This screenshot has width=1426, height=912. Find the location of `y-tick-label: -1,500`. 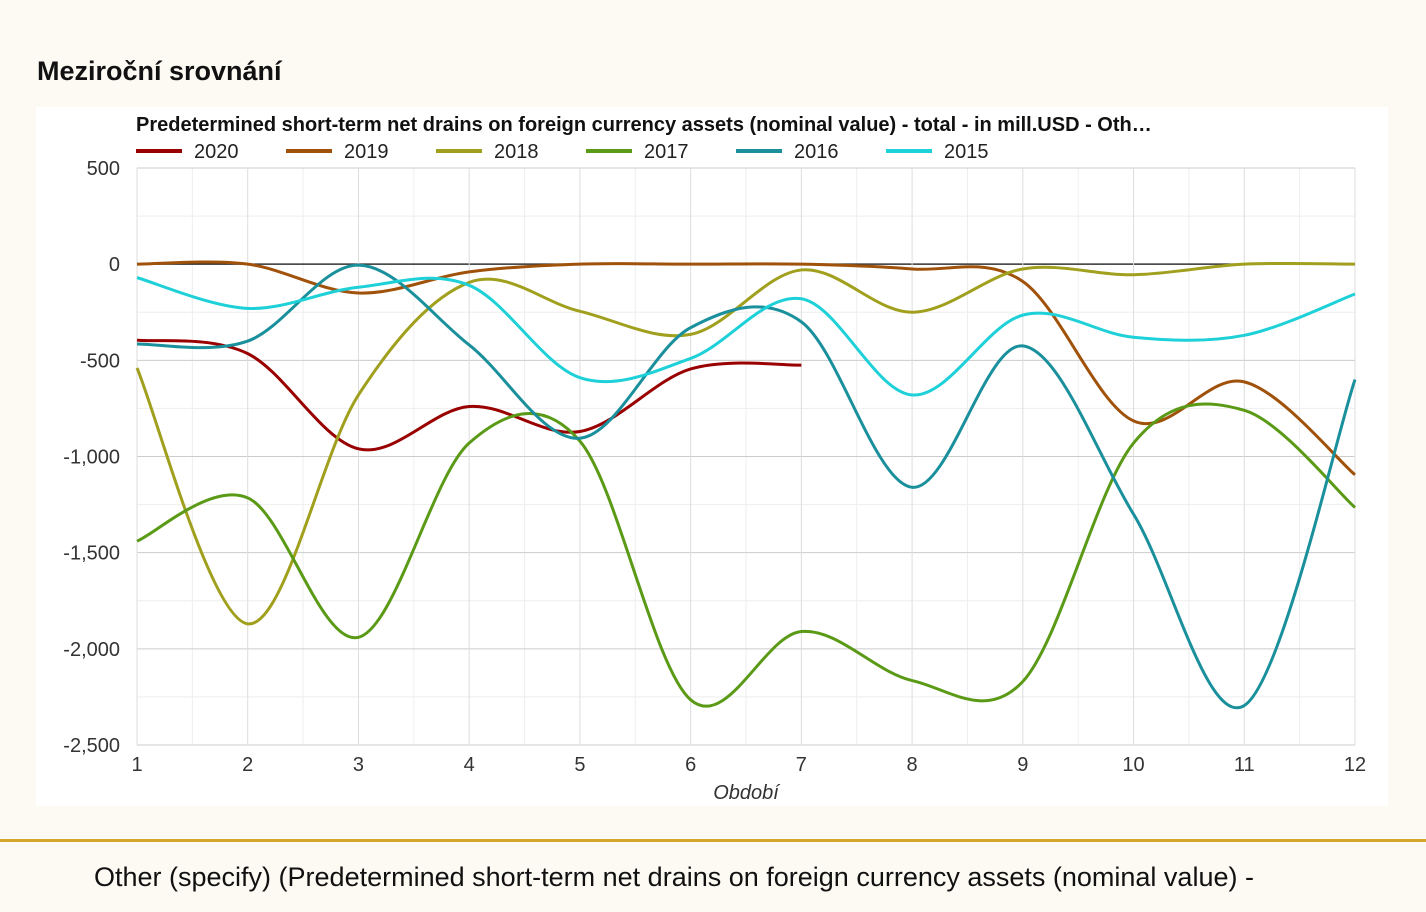

y-tick-label: -1,500 is located at coordinates (91, 554).